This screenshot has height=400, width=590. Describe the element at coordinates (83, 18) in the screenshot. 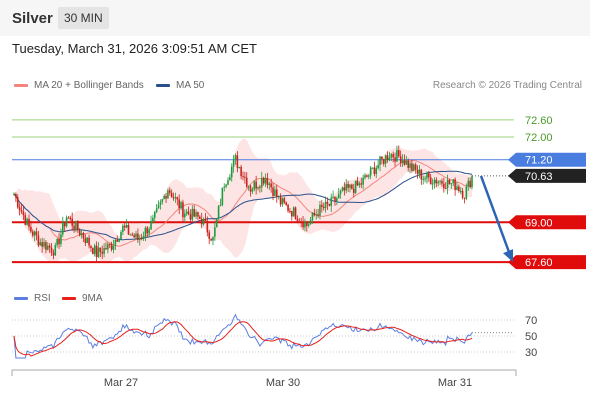

I see `timeframe-badge: 30 MIN` at that location.